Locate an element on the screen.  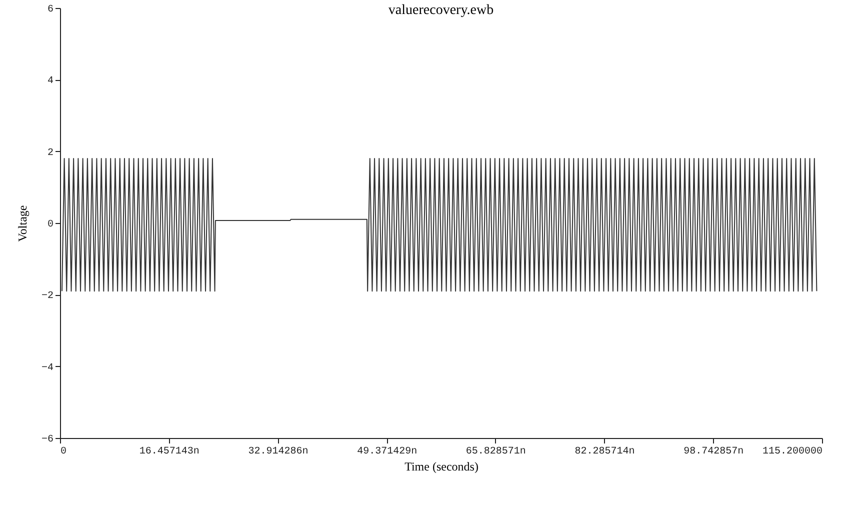
y-axis-title: Voltage is located at coordinates (23, 223).